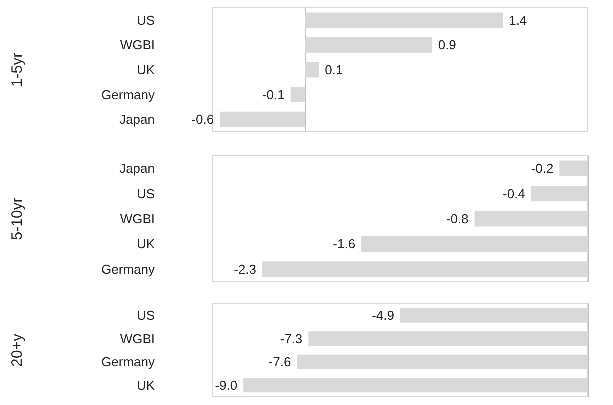 This screenshot has height=405, width=613. Describe the element at coordinates (291, 338) in the screenshot. I see `data-label: -7.3` at that location.